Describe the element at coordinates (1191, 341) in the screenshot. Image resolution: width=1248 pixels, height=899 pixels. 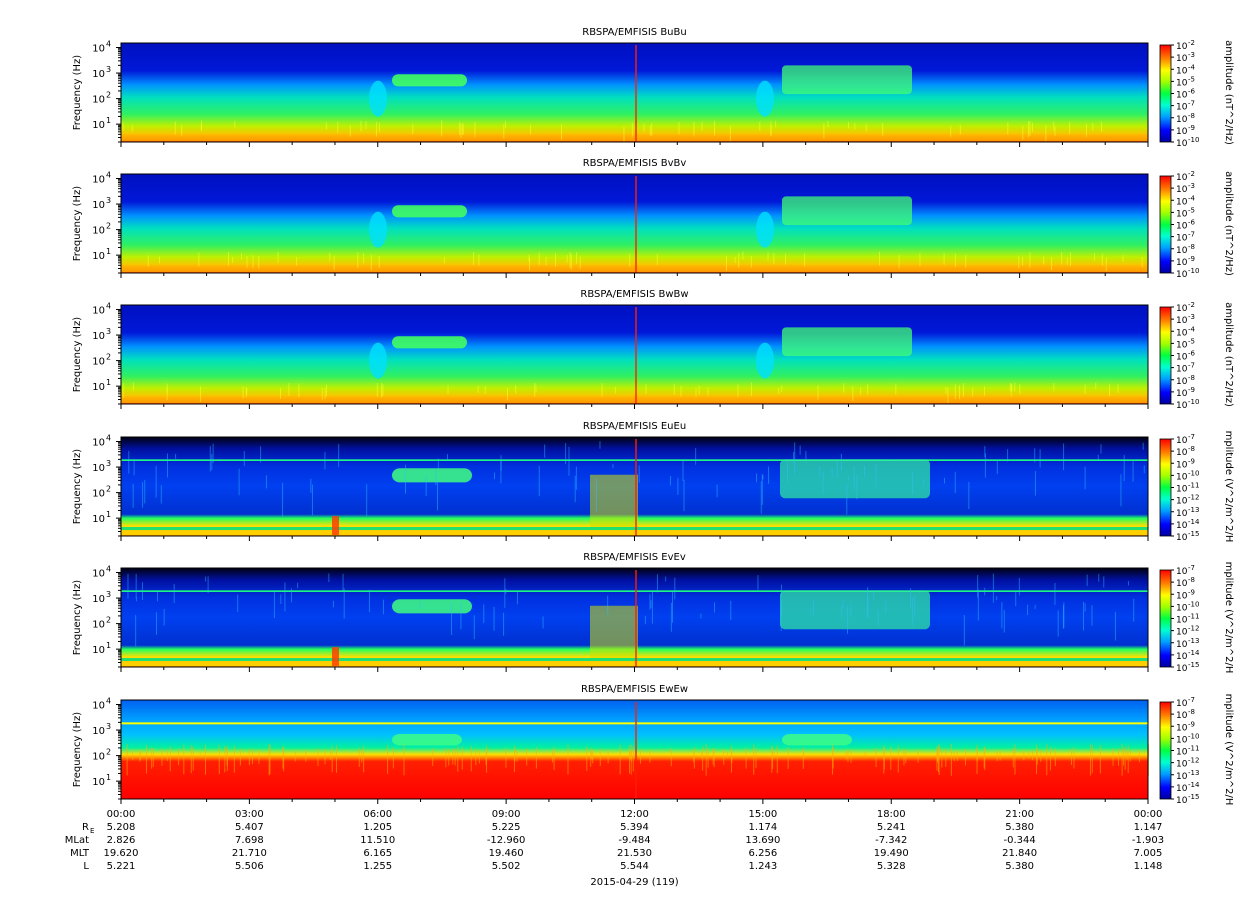
I see `colorbar-tick-exponent: -5` at that location.